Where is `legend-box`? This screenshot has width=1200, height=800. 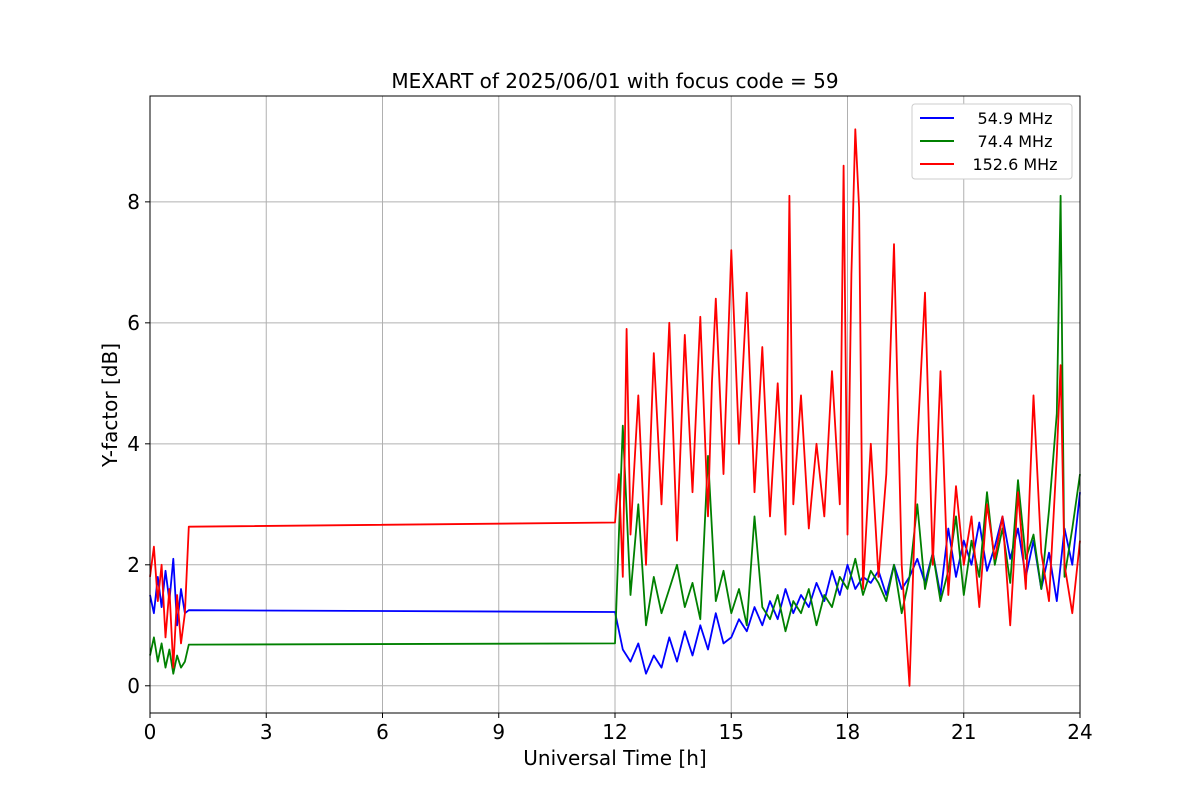 legend-box is located at coordinates (992, 141).